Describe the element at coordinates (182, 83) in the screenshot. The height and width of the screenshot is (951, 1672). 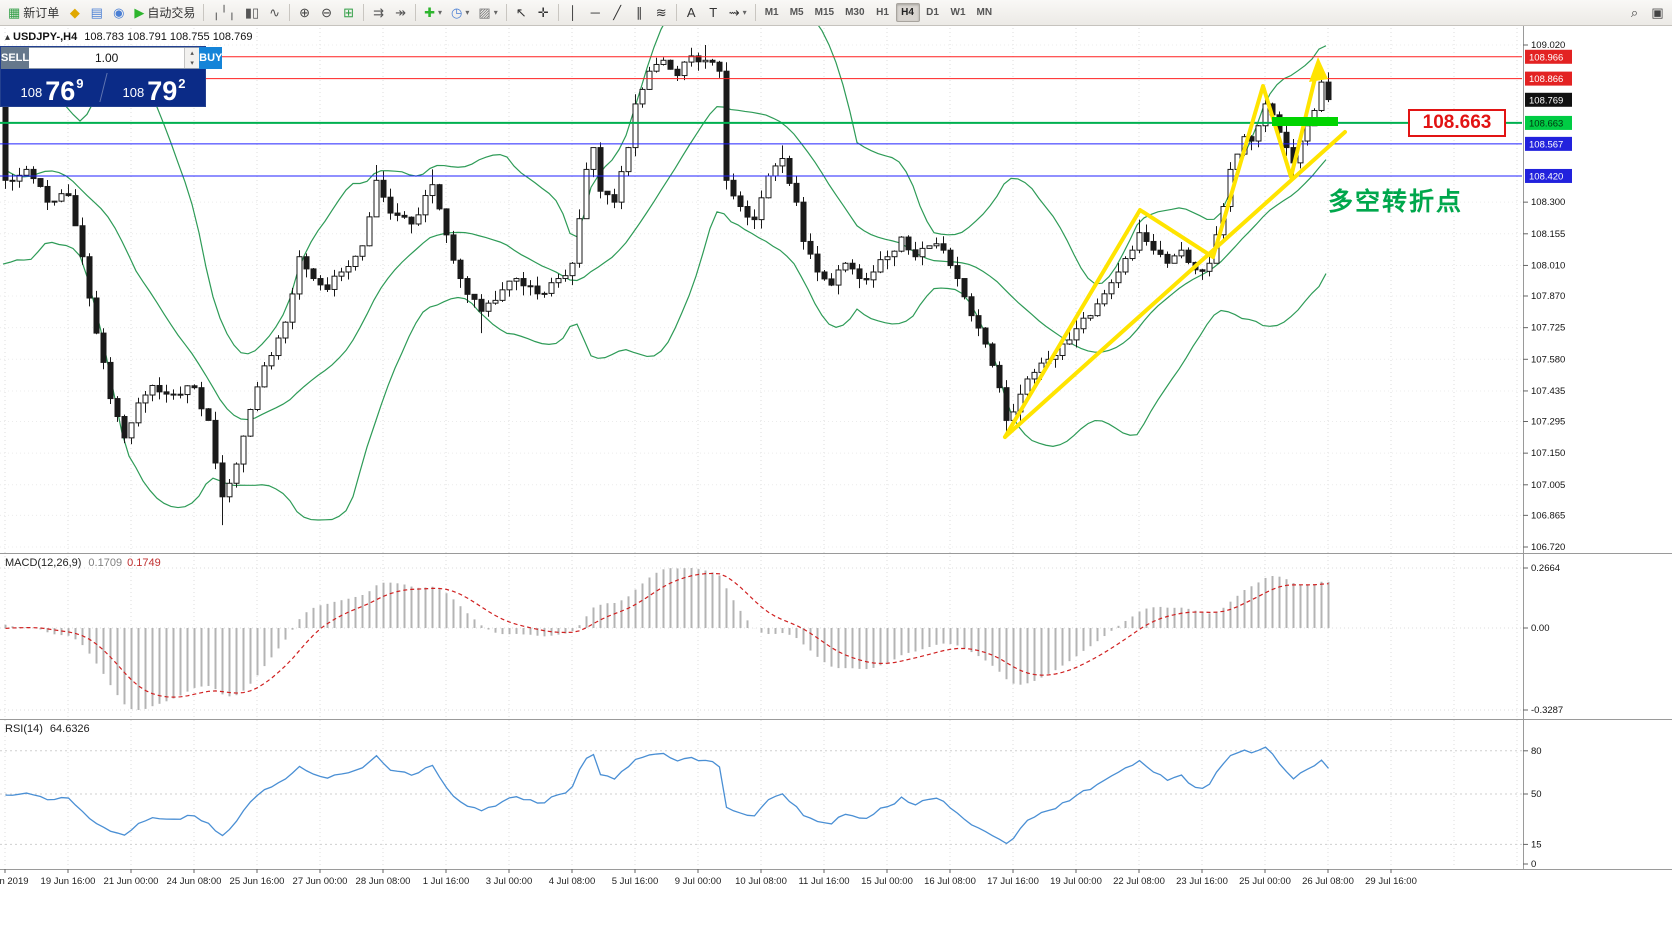
I see `buy-price-point: 2` at that location.